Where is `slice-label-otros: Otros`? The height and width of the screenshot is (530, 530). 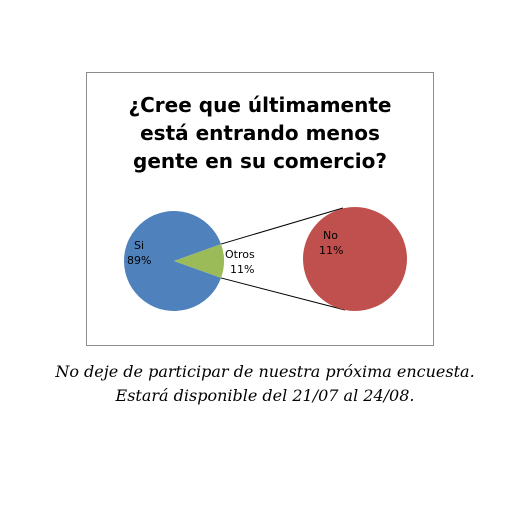
slice-label-otros: Otros is located at coordinates (240, 254).